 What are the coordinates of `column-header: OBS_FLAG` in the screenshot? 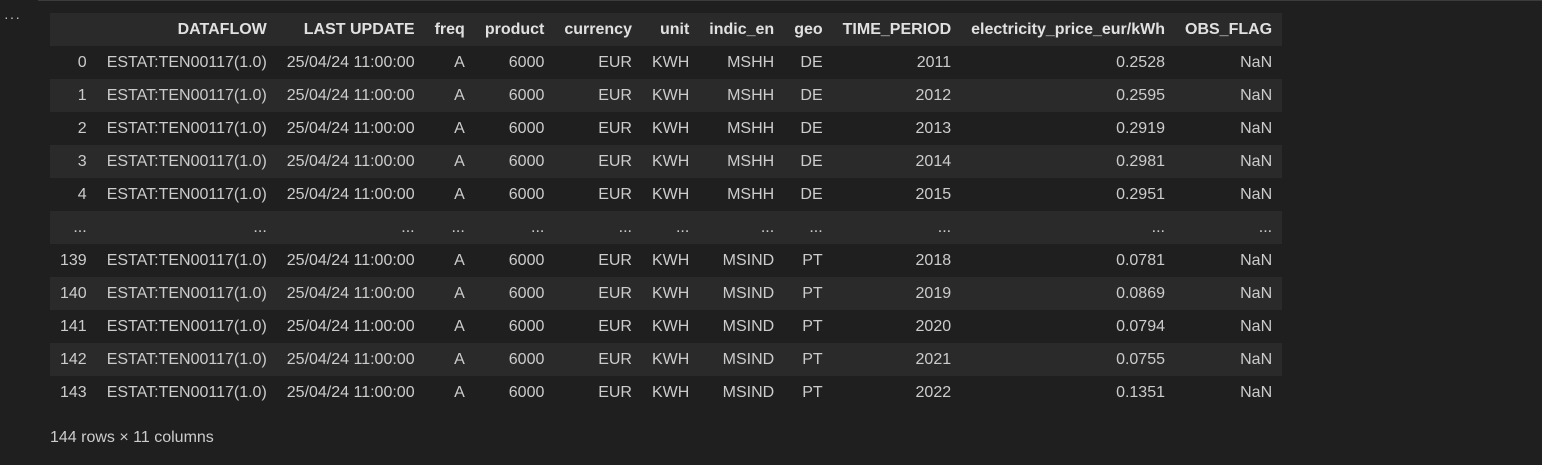 It's located at (1229, 29).